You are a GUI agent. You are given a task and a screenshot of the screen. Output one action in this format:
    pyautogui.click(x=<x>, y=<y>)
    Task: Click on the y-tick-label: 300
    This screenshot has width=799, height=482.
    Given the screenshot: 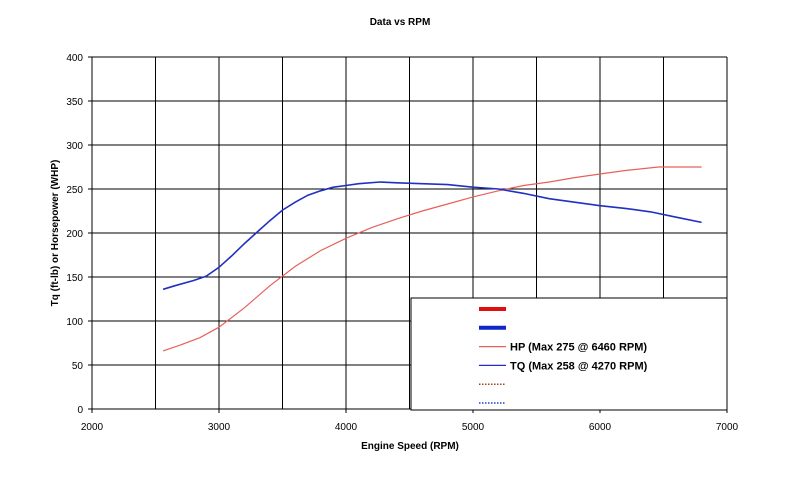 What is the action you would take?
    pyautogui.click(x=74, y=146)
    